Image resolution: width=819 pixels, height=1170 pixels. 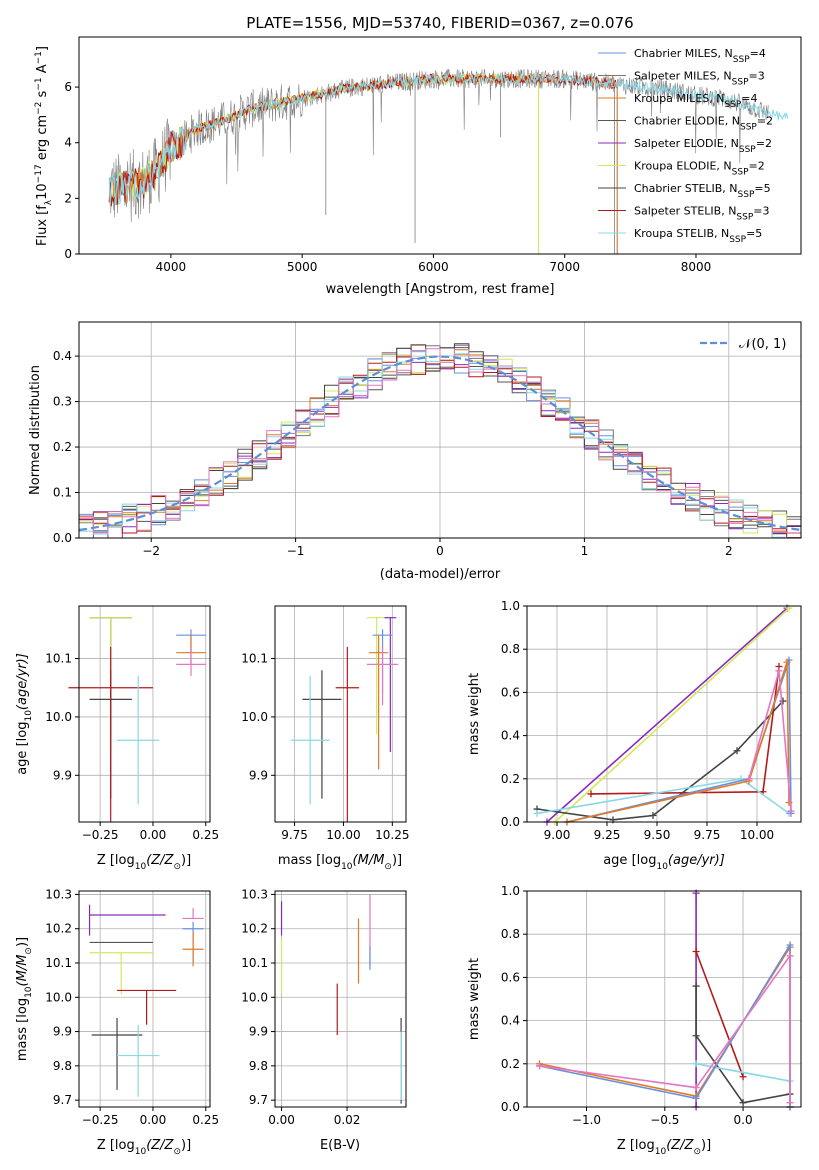 What do you see at coordinates (585, 551) in the screenshot?
I see `x-tick-label: 1` at bounding box center [585, 551].